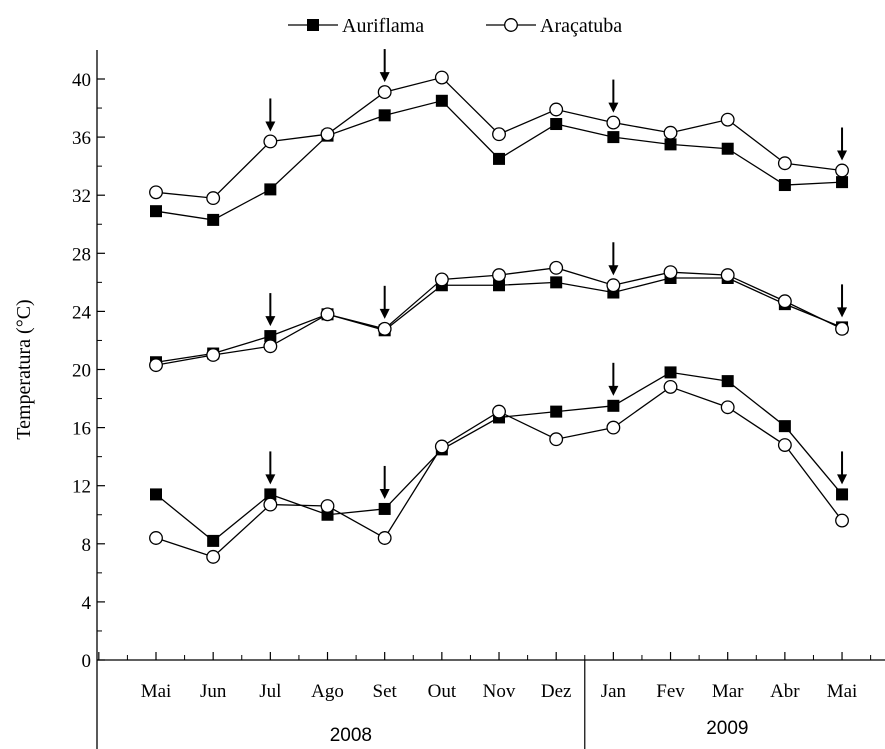 This screenshot has width=885, height=749. I want to click on y-tick-label: 16, so click(81, 429).